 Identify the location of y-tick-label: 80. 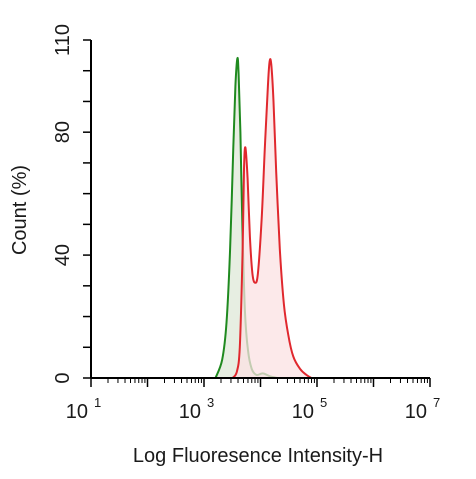
(63, 132).